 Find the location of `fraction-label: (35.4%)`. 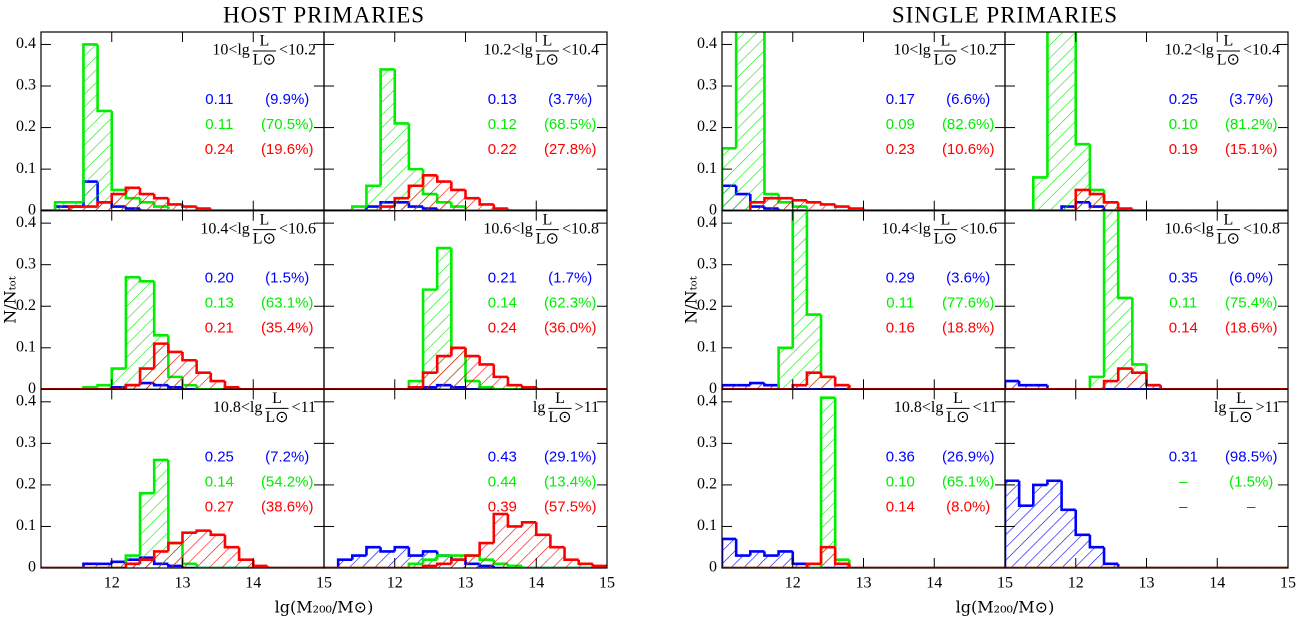

fraction-label: (35.4%) is located at coordinates (287, 328).